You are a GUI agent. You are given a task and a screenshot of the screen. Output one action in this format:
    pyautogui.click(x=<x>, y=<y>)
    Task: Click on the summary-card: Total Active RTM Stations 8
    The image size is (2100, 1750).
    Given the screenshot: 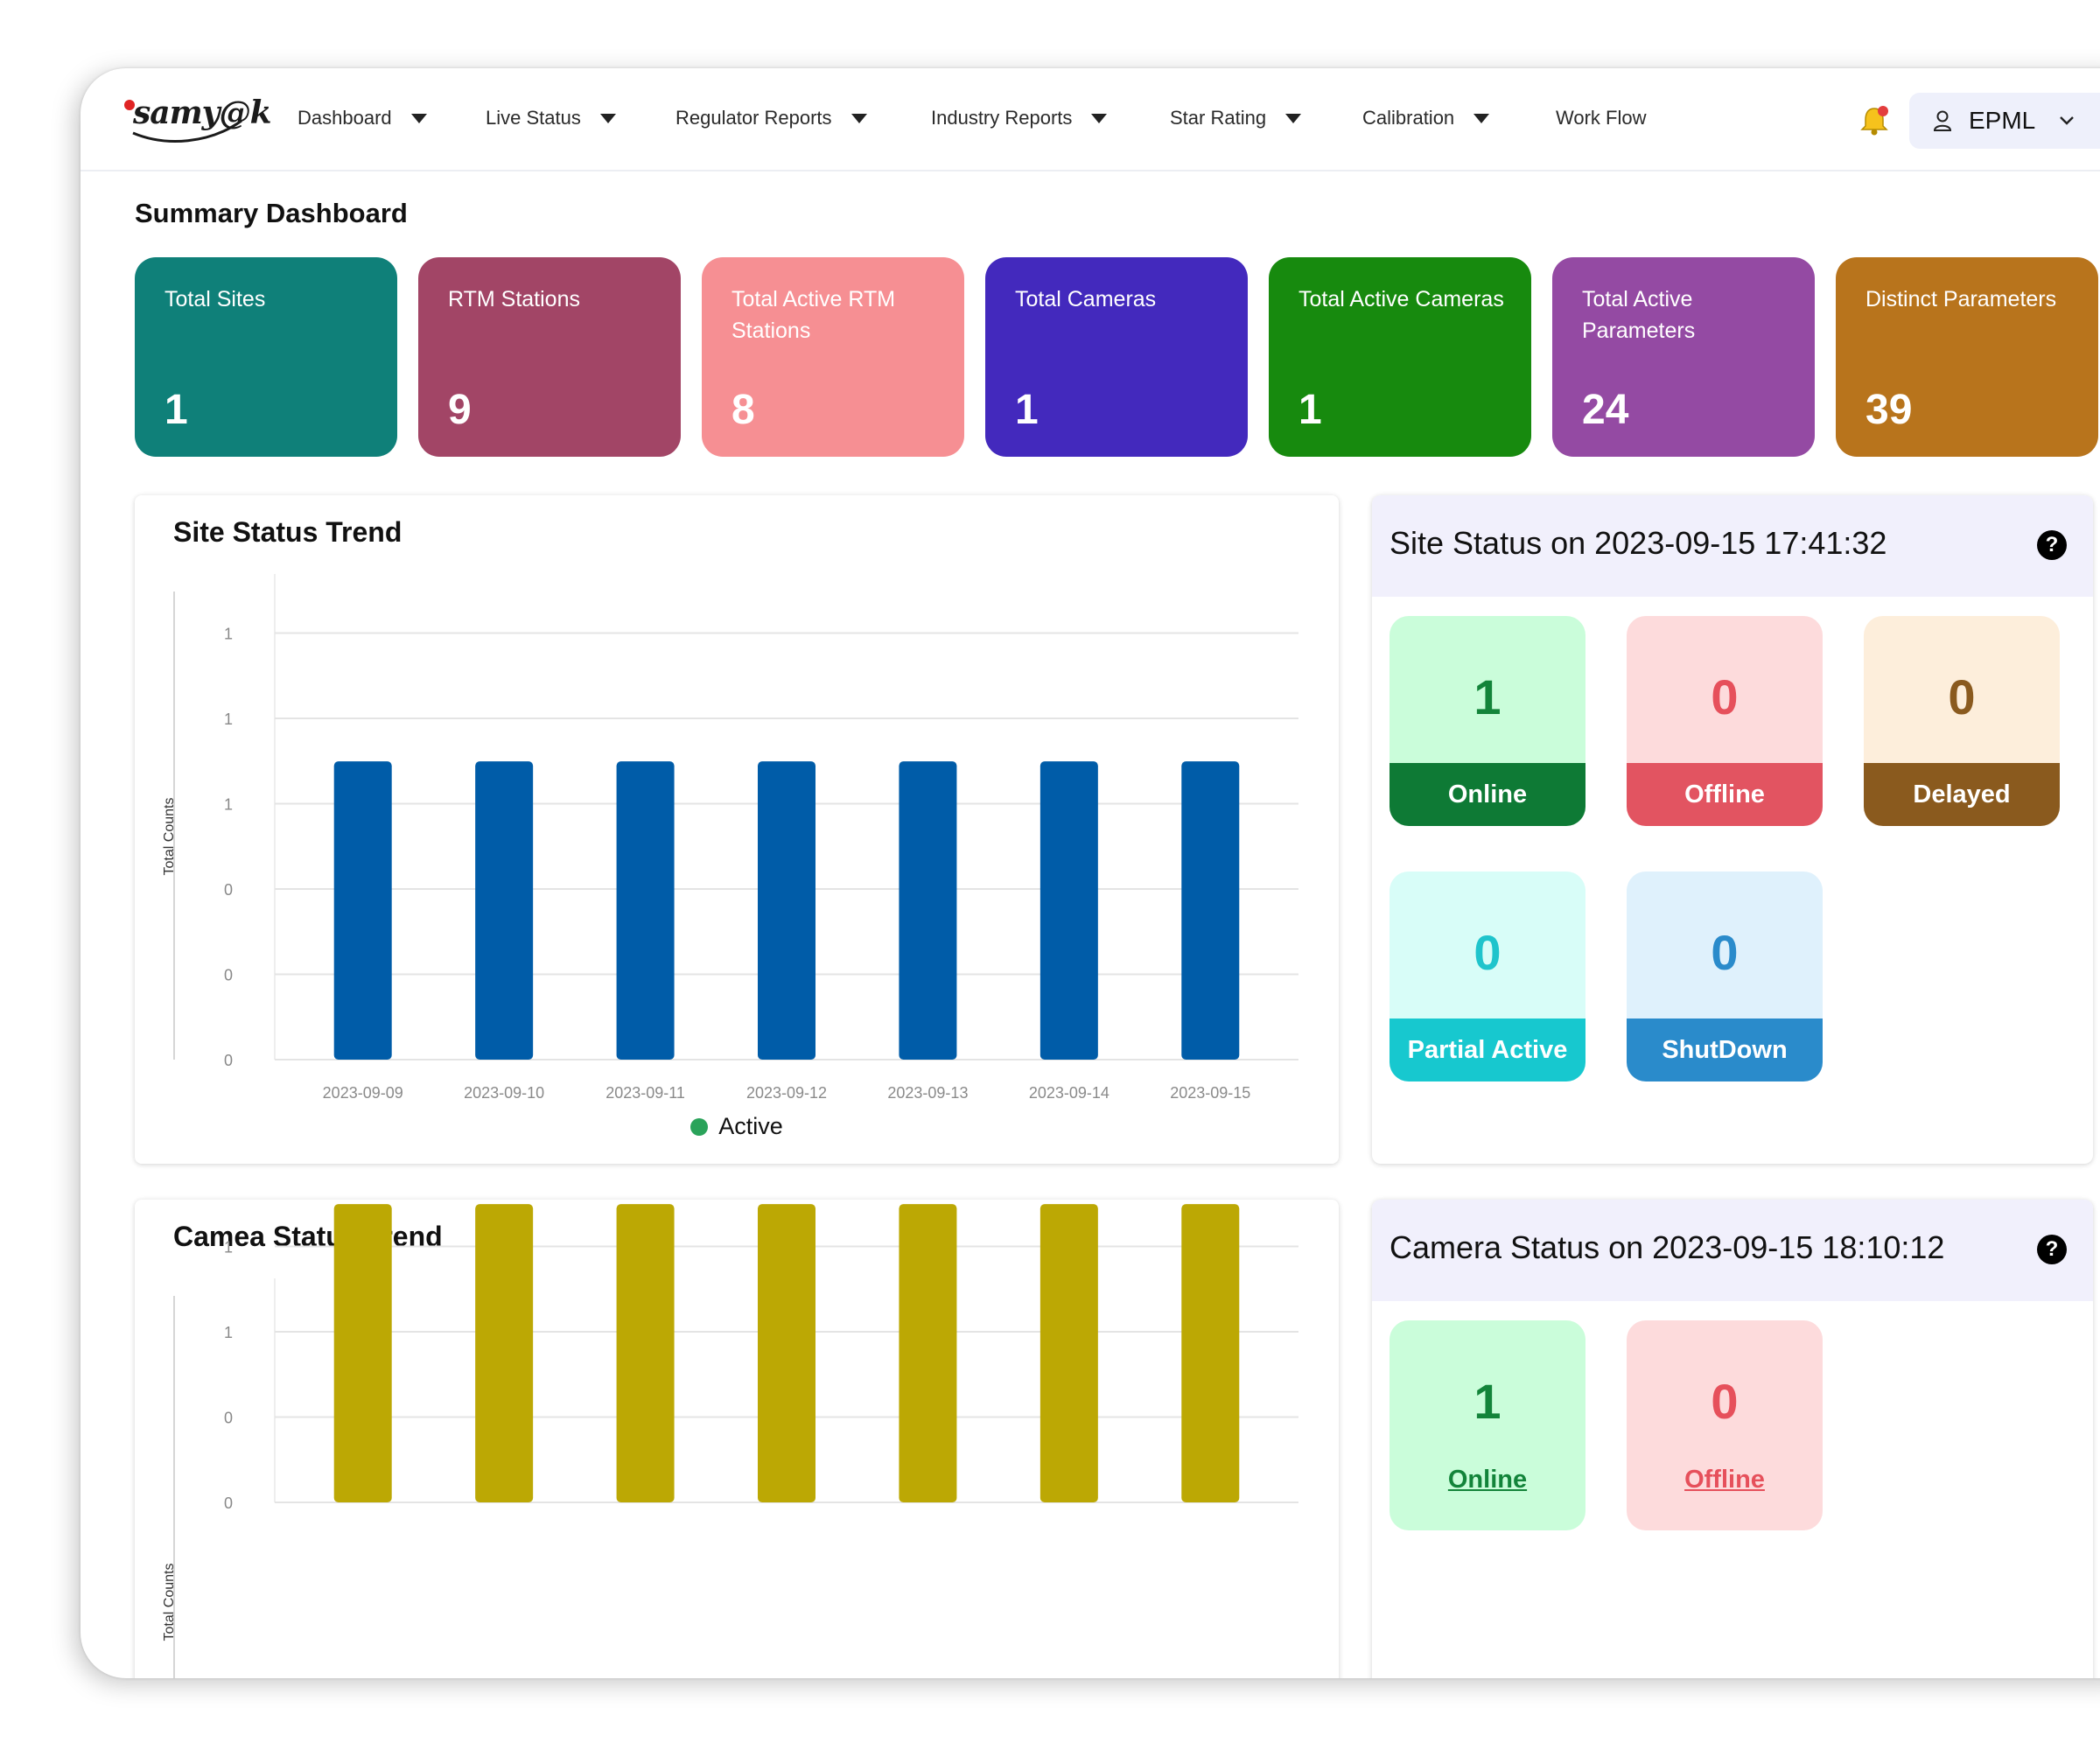 What is the action you would take?
    pyautogui.click(x=833, y=357)
    